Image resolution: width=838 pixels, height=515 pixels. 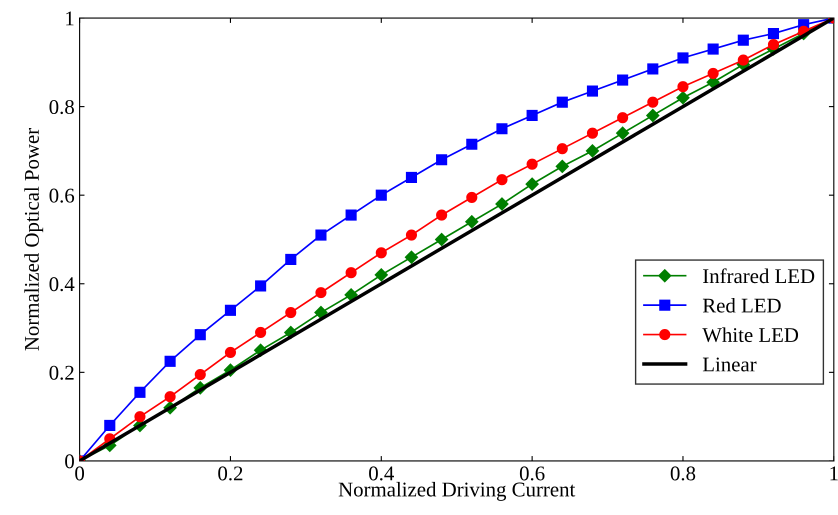 I want to click on x-tick-label: 0.6, so click(x=532, y=473).